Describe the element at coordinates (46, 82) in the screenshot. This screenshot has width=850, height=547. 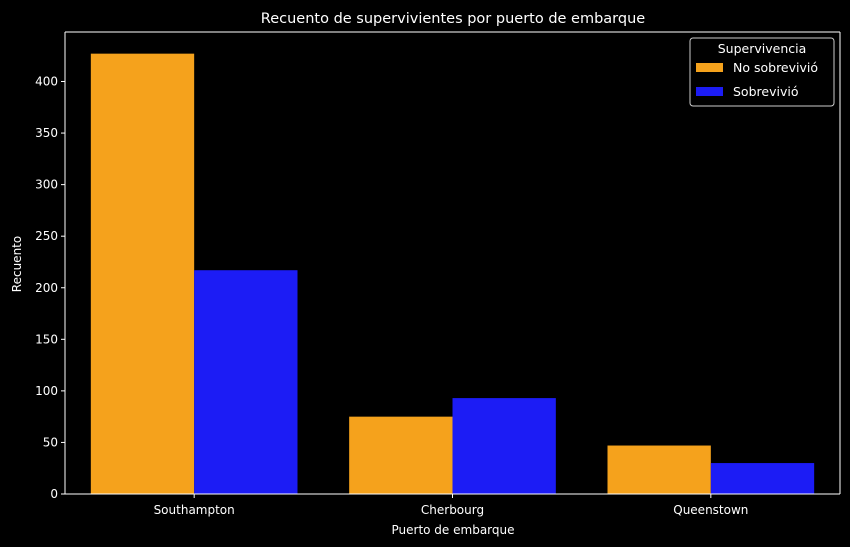
I see `y-tick-label: 400` at that location.